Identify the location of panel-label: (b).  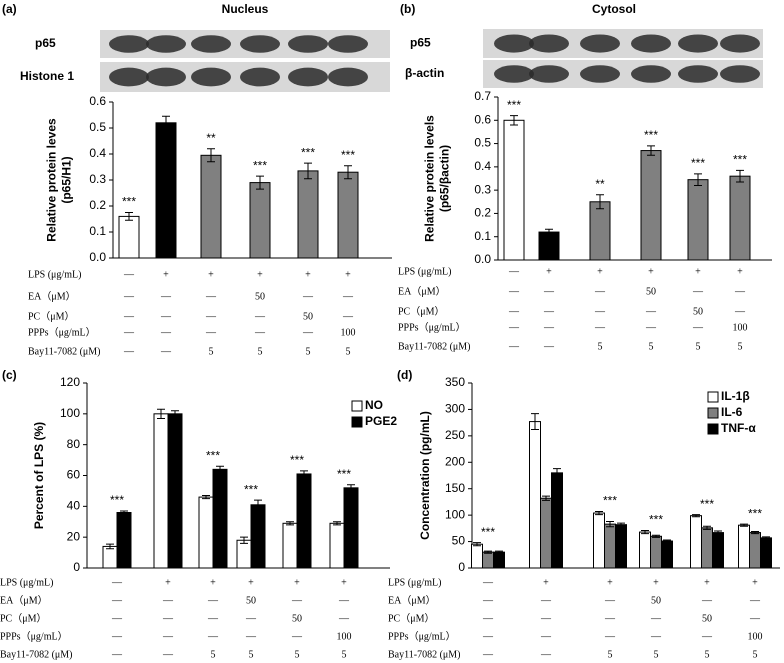
(407, 9).